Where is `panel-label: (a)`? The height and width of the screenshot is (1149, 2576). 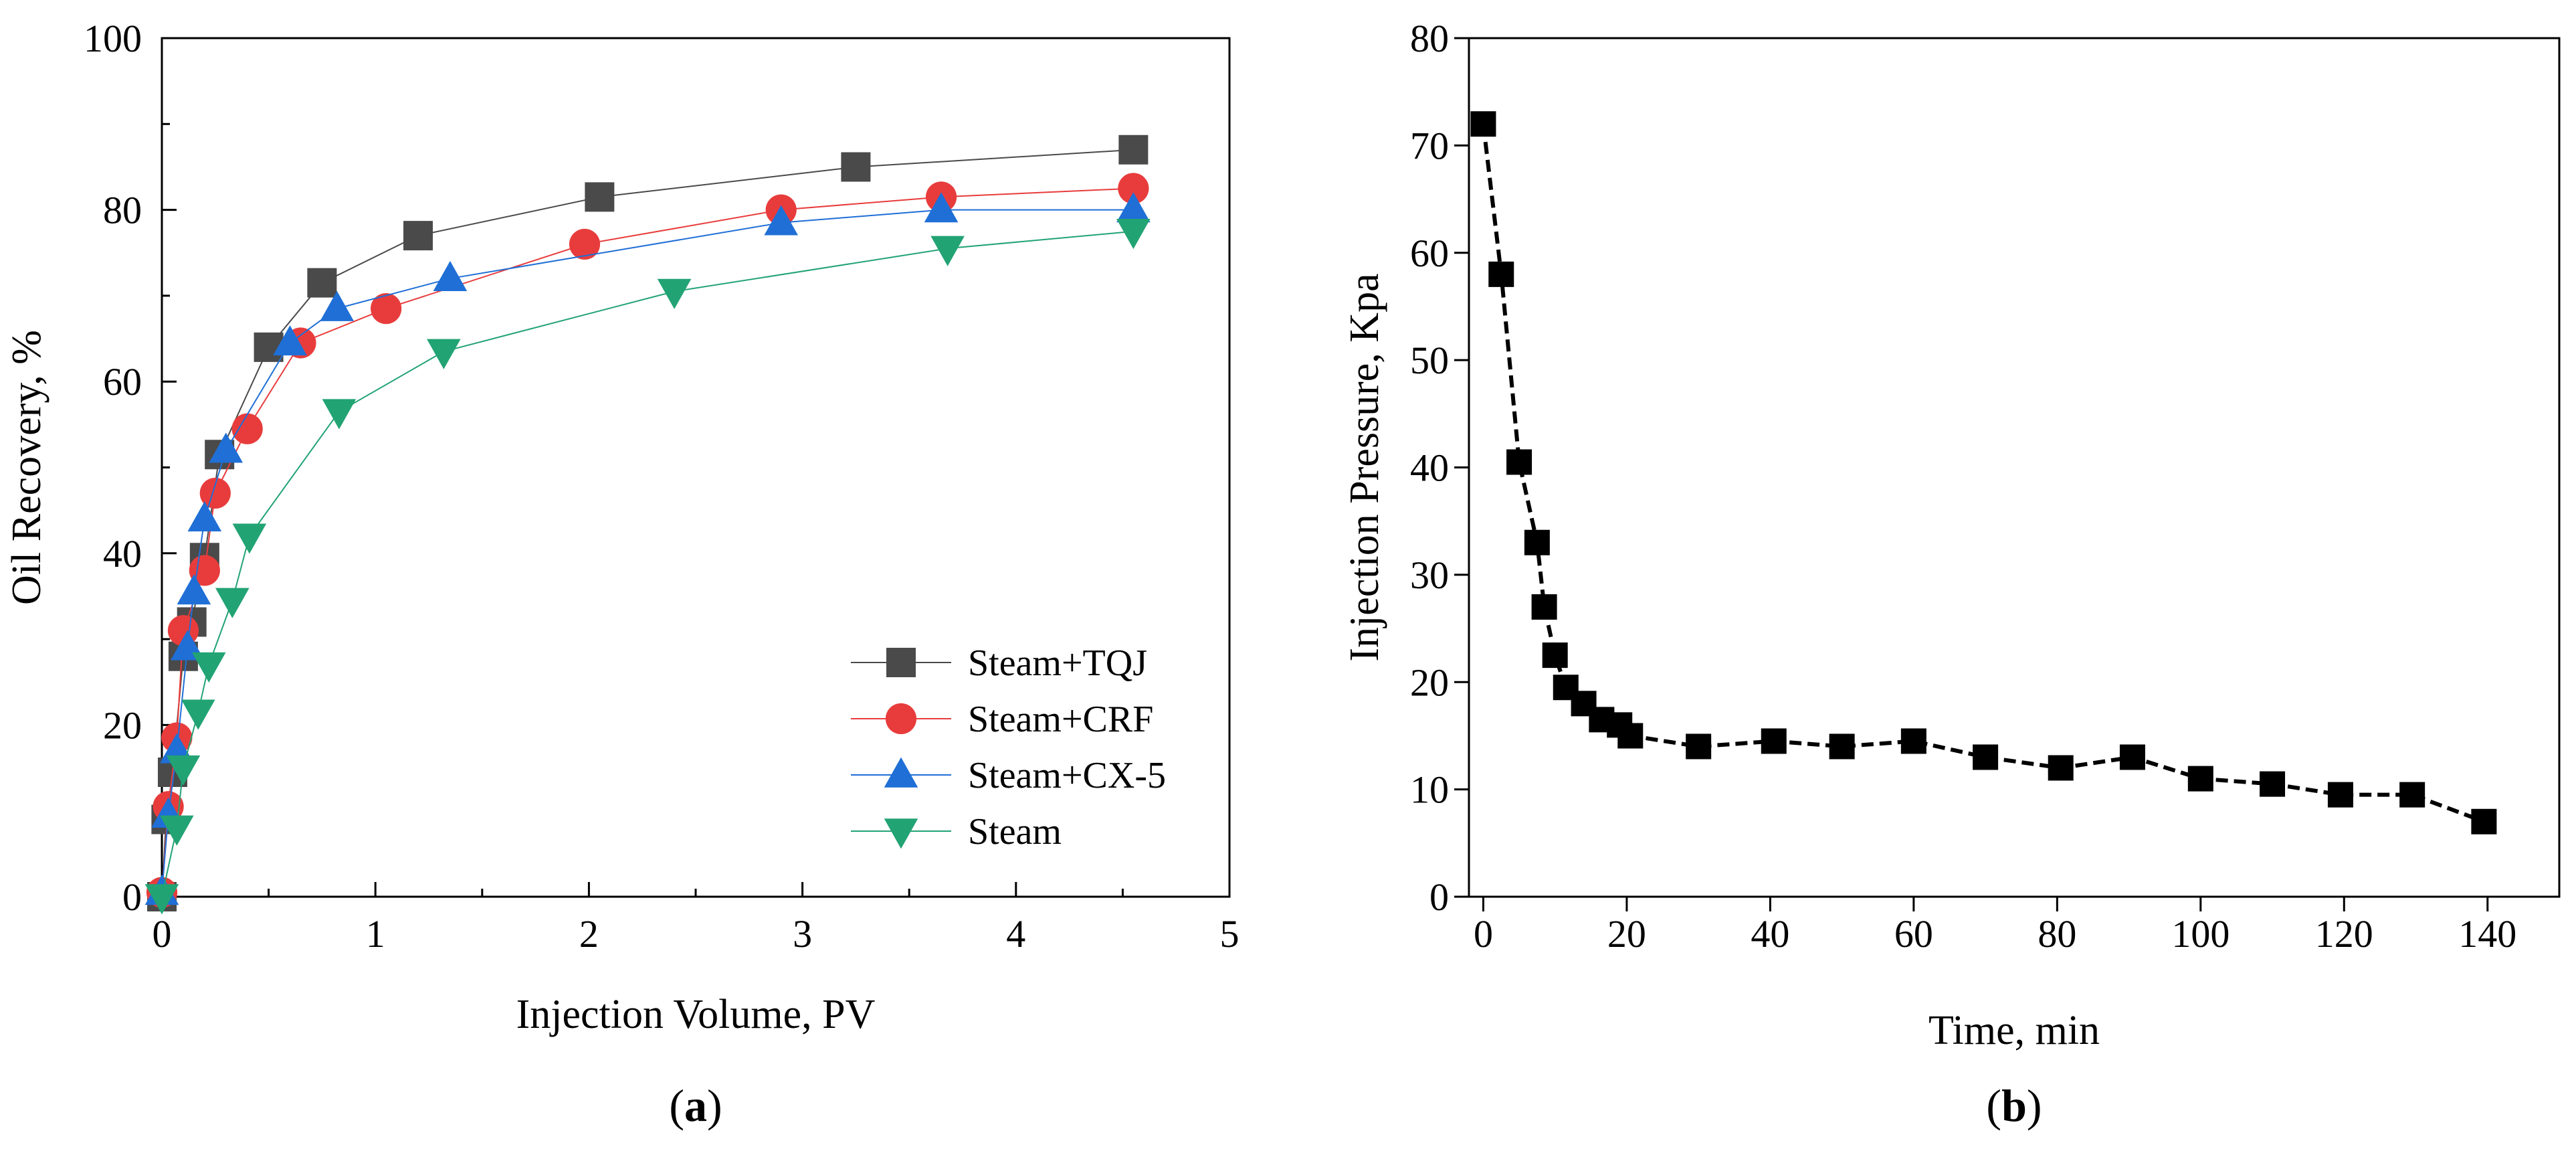
panel-label: (a) is located at coordinates (695, 1105).